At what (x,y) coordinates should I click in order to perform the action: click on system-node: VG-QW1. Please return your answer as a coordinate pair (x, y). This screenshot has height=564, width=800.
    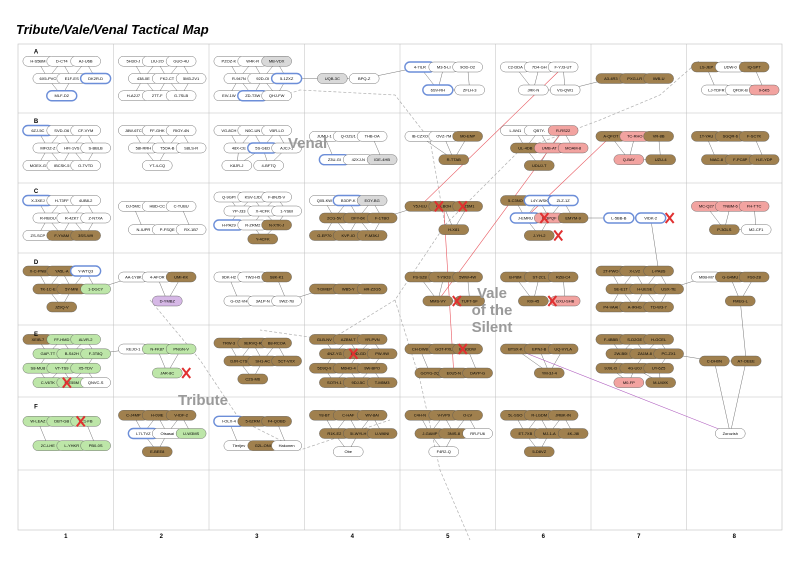
    Looking at the image, I should click on (565, 90).